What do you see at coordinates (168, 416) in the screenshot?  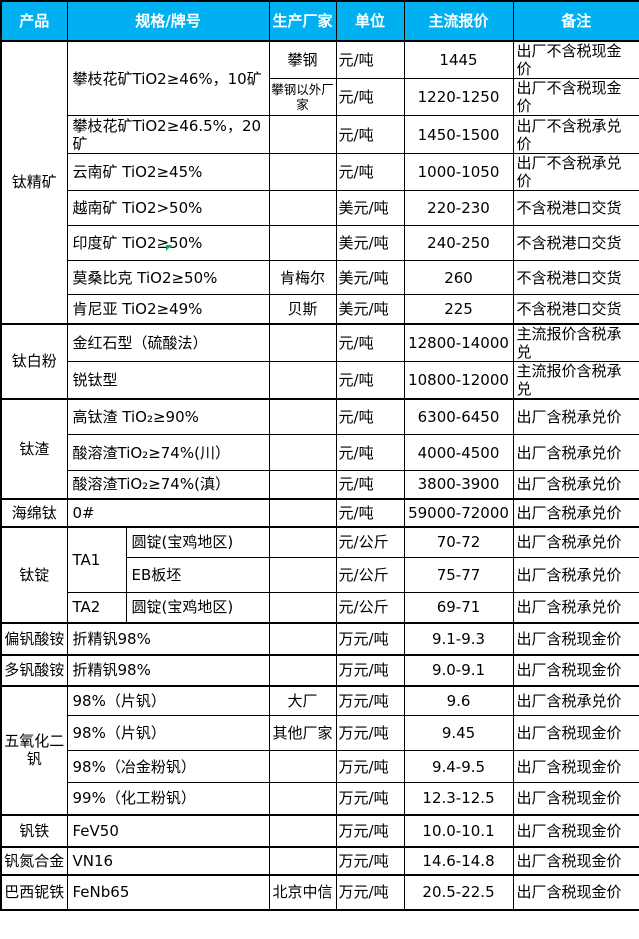 I see `spec-cell: 高钛渣 TiO₂≥90%` at bounding box center [168, 416].